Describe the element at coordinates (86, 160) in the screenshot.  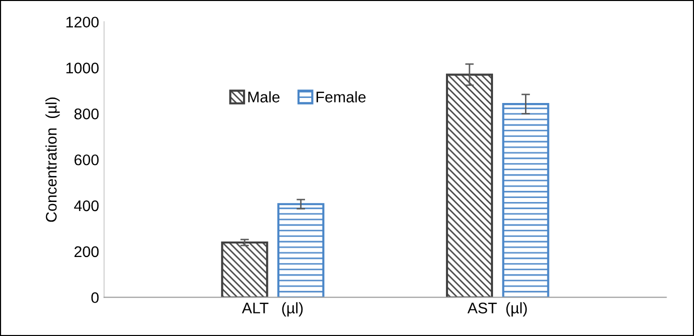
I see `y-tick-label: 600` at that location.